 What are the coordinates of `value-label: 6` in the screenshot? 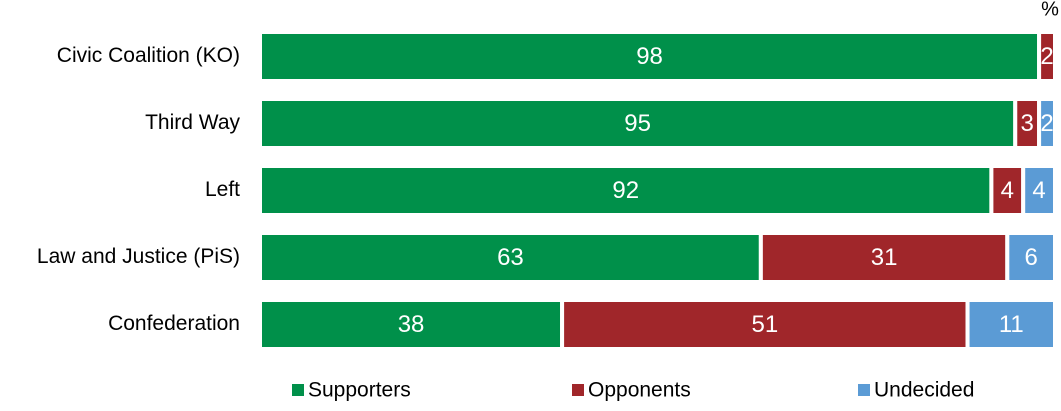 It's located at (1030, 257).